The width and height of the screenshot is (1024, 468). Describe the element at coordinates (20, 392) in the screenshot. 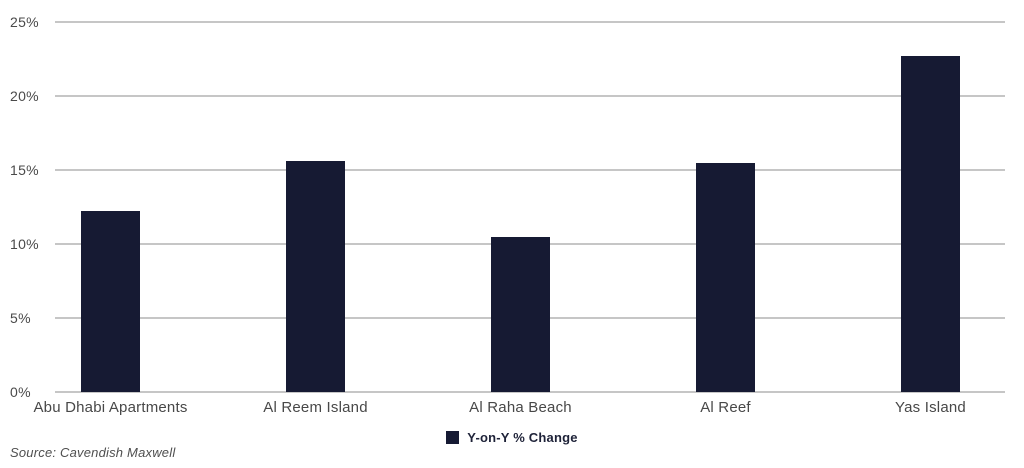

I see `y-axis-tick-label: 0%` at that location.